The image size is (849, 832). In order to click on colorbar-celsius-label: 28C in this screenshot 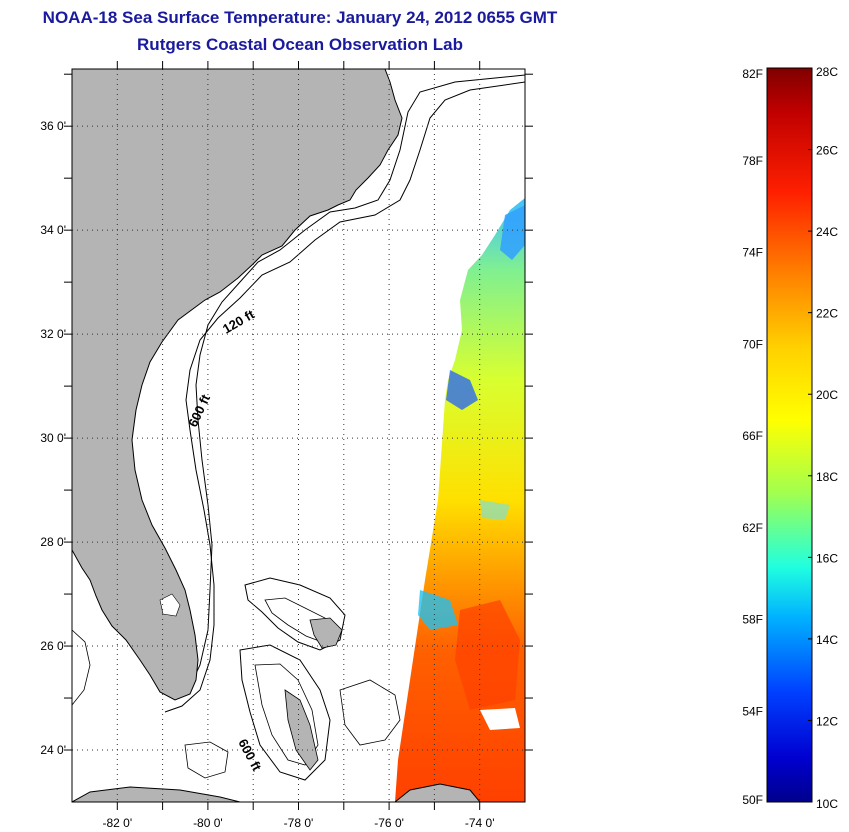, I will do `click(827, 72)`.